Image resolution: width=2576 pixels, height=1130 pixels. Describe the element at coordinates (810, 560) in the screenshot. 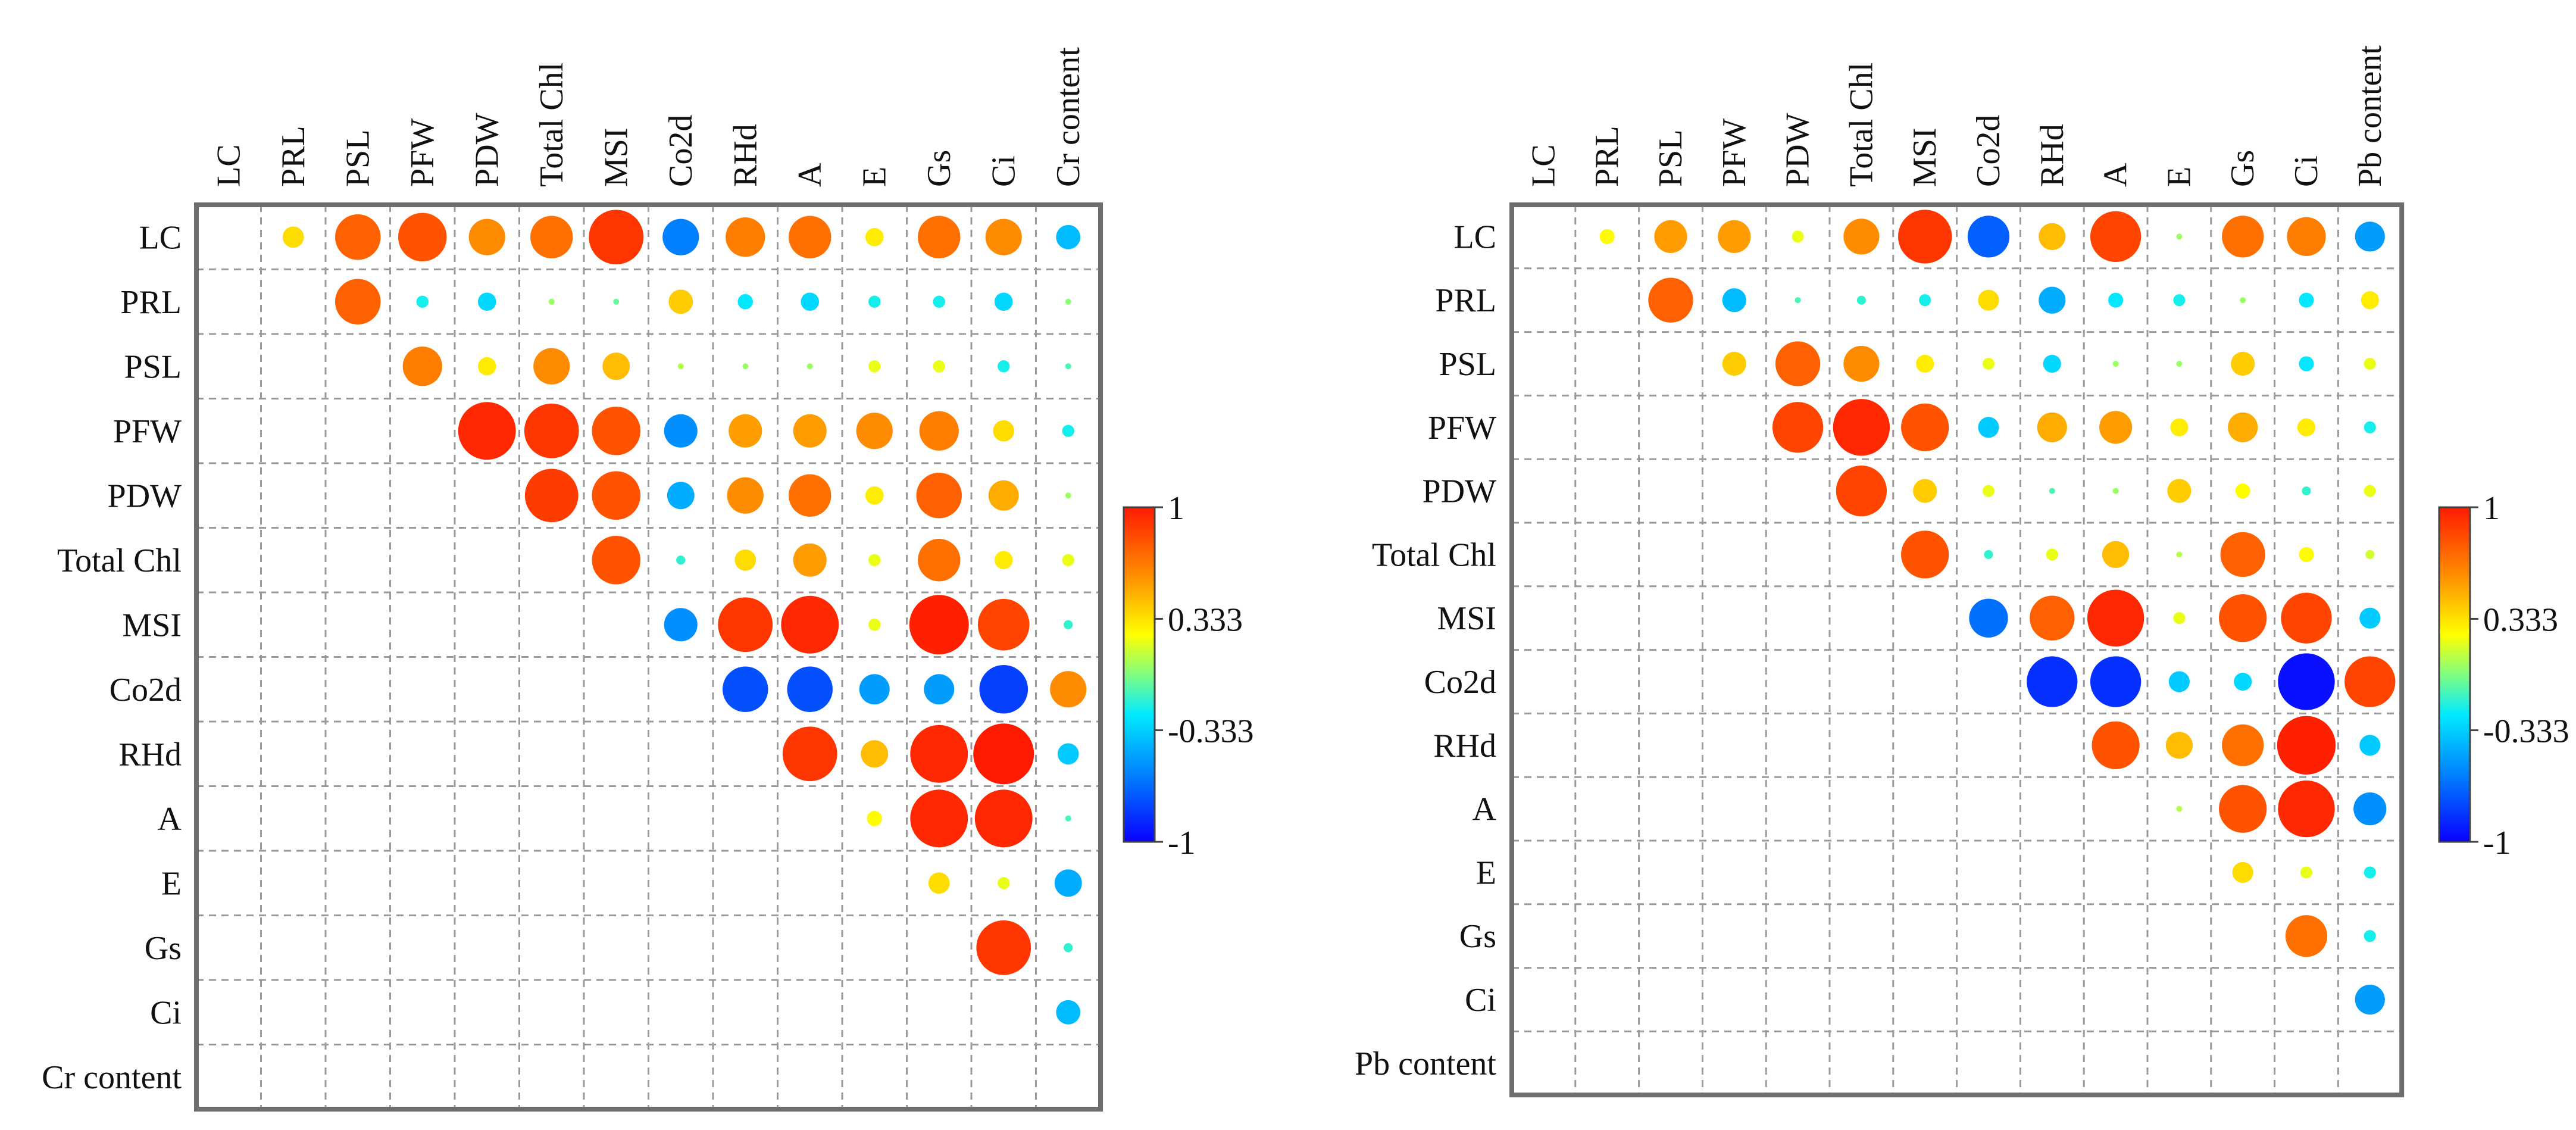

I see `corr-circle-total-chl-a` at that location.